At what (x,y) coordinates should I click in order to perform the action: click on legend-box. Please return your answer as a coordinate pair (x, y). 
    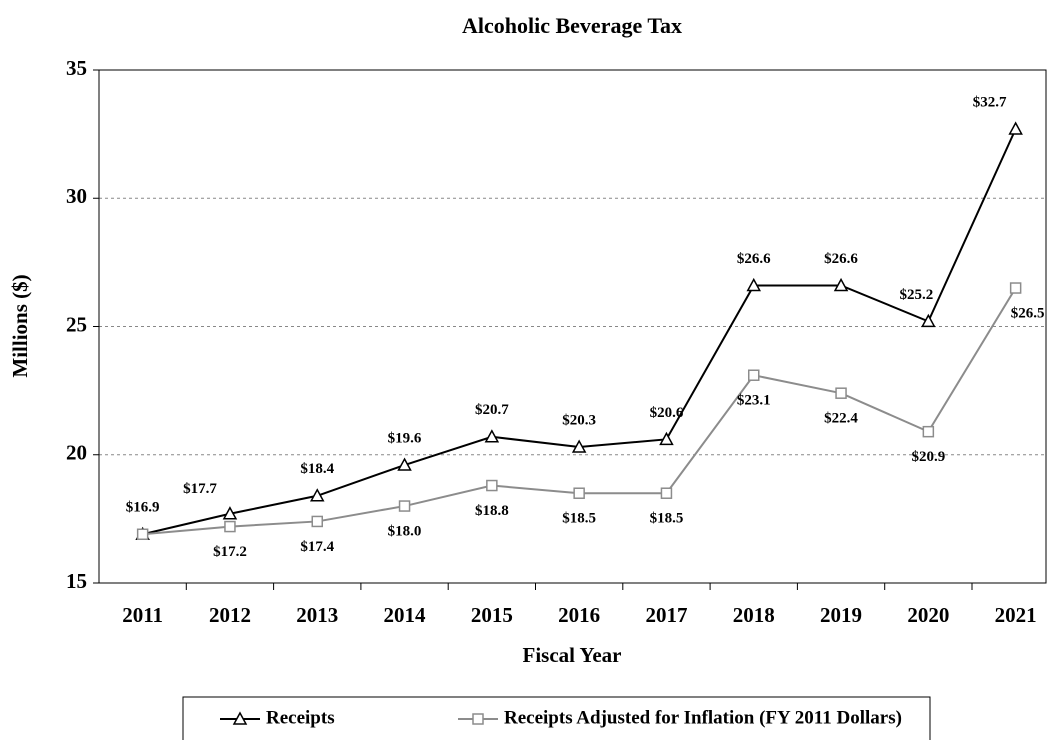
    Looking at the image, I should click on (556, 718).